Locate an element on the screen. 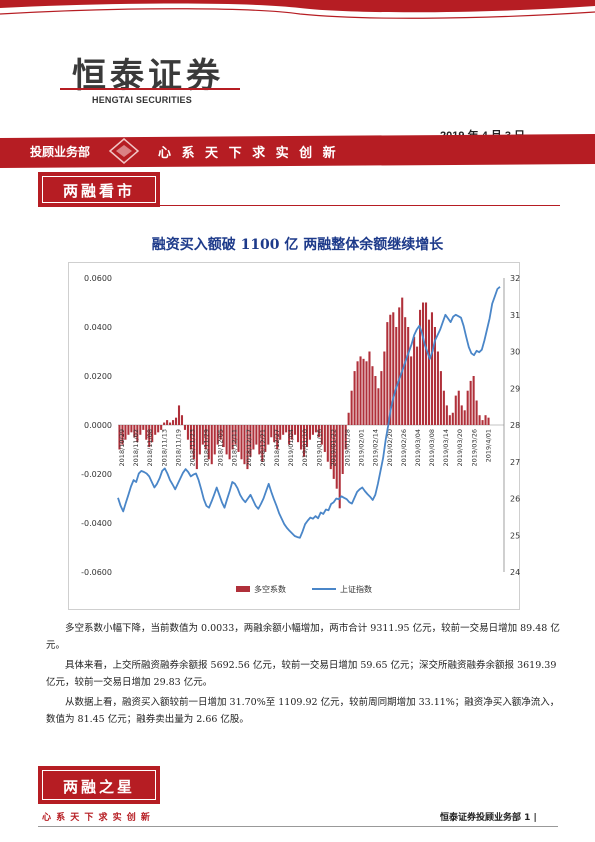 Image resolution: width=595 pixels, height=842 pixels. footer-box-frame is located at coordinates (99, 785).